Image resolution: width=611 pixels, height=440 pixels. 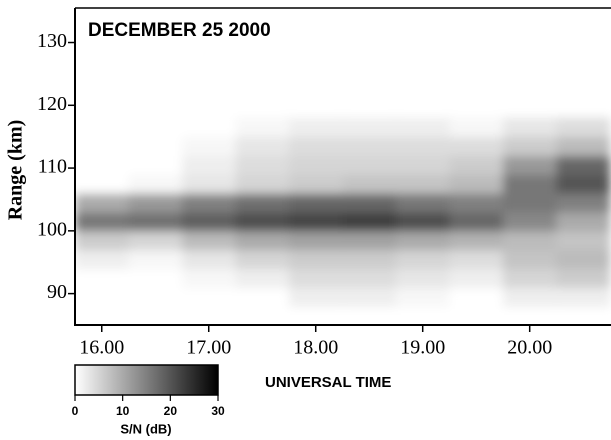 What do you see at coordinates (328, 382) in the screenshot?
I see `x-axis-label: UNIVERSAL TIME` at bounding box center [328, 382].